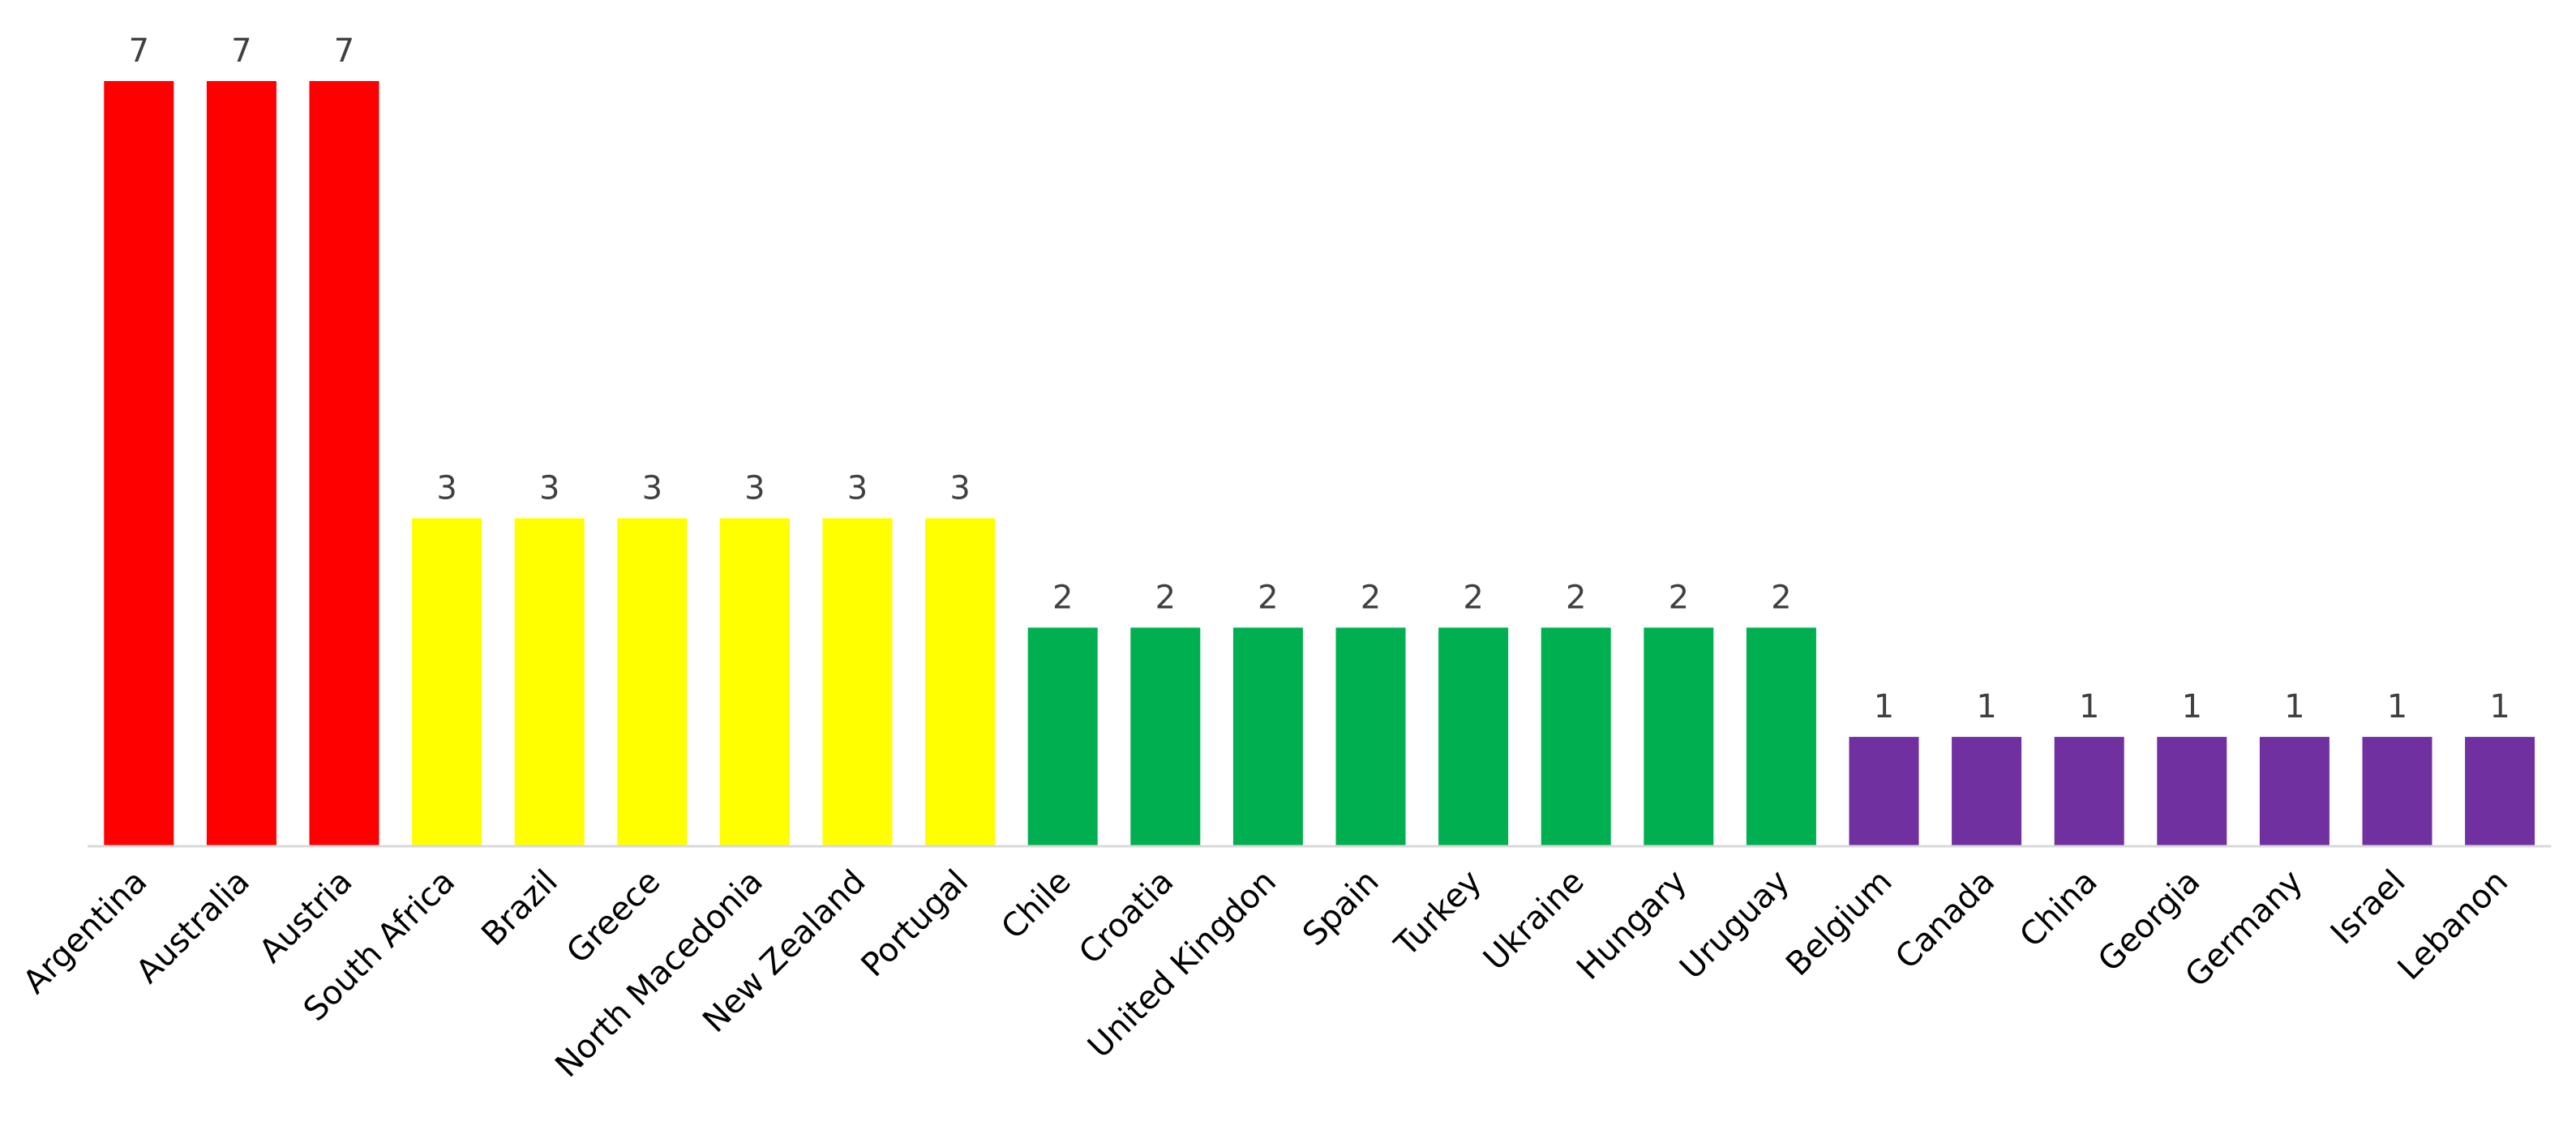 The height and width of the screenshot is (1134, 2576). Describe the element at coordinates (1371, 597) in the screenshot. I see `value-label-spain: 2` at that location.